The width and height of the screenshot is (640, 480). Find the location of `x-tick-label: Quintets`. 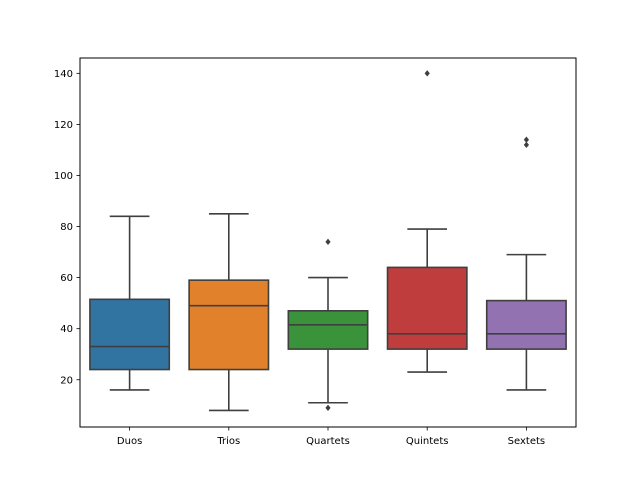

x-tick-label: Quintets is located at coordinates (427, 441).